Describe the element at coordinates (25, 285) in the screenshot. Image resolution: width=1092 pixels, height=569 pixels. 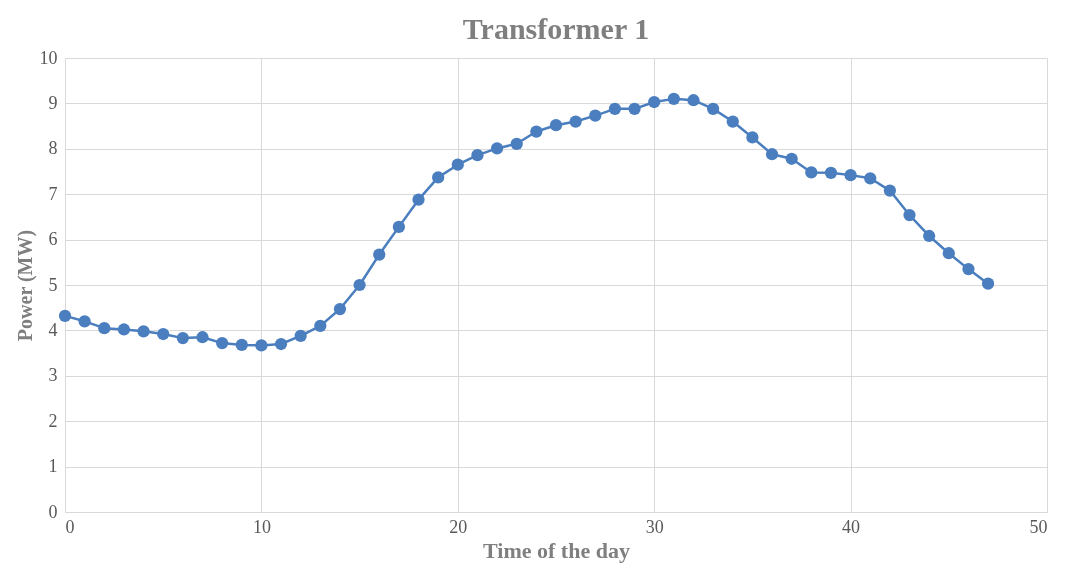
I see `y-axis-title: Power (MW)` at that location.